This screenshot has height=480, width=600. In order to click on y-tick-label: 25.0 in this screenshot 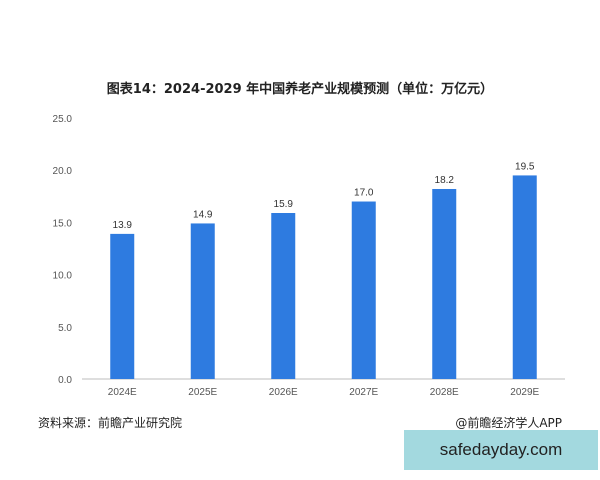, I will do `click(63, 119)`.